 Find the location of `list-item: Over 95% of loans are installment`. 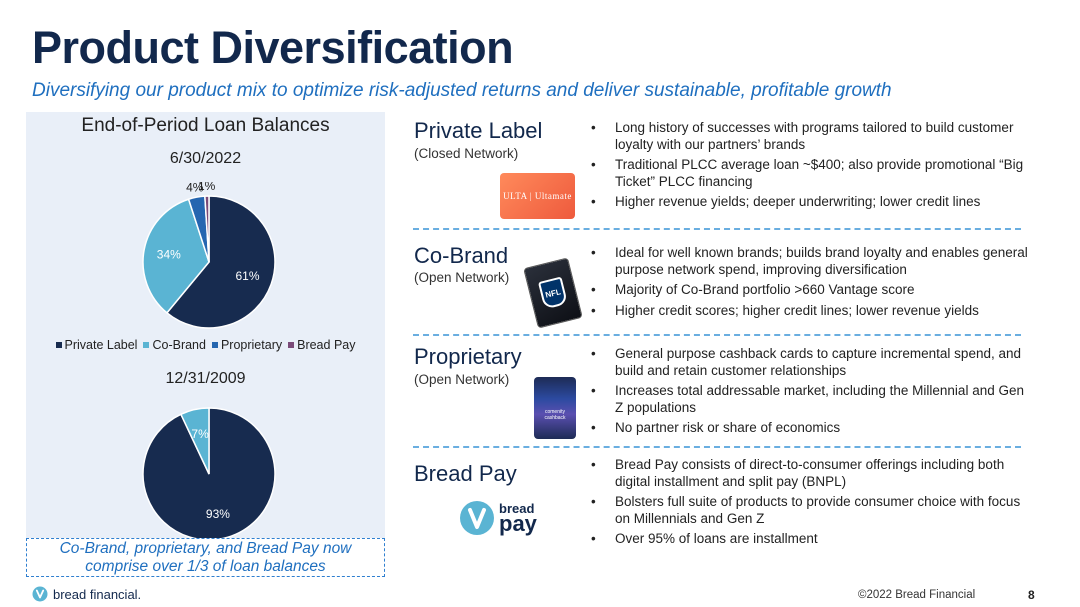

list-item: Over 95% of loans are installment is located at coordinates (810, 539).